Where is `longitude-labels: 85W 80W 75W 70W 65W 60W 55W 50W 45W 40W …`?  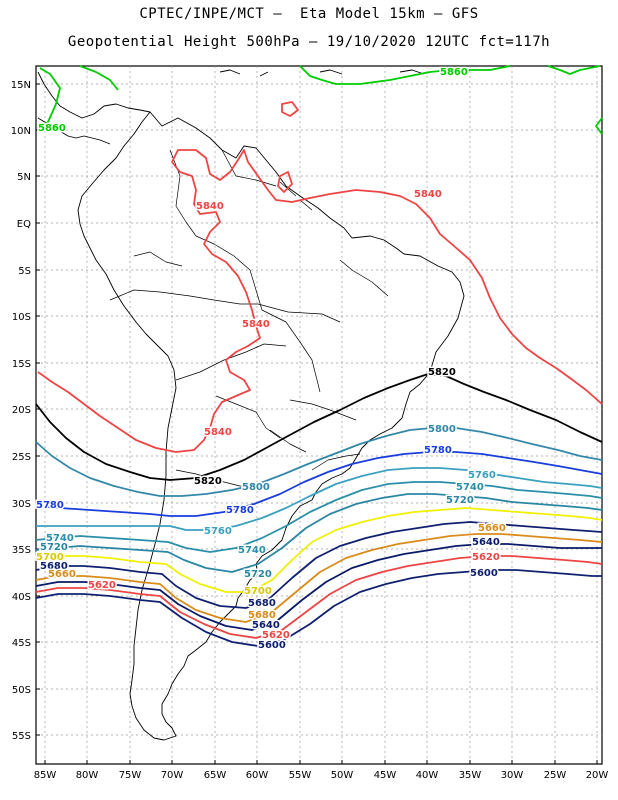
longitude-labels: 85W 80W 75W 70W 65W 60W 55W 50W 45W 40W … is located at coordinates (321, 775).